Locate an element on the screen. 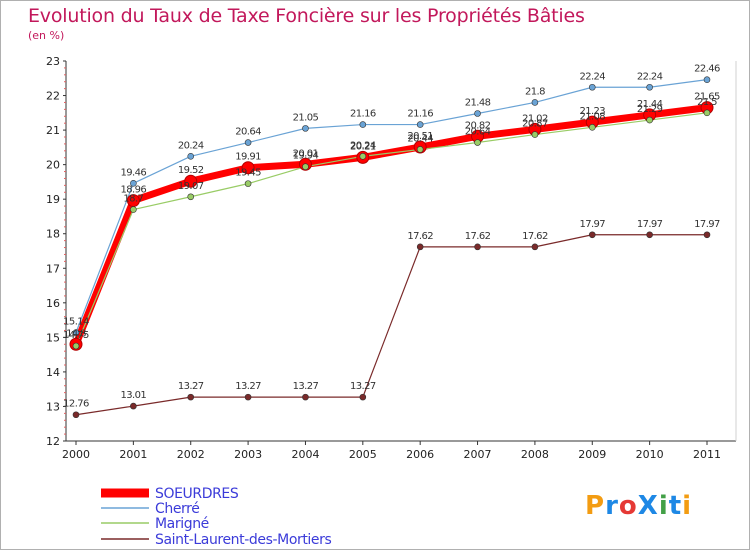  data-label-marigne: 18.7 is located at coordinates (133, 199).